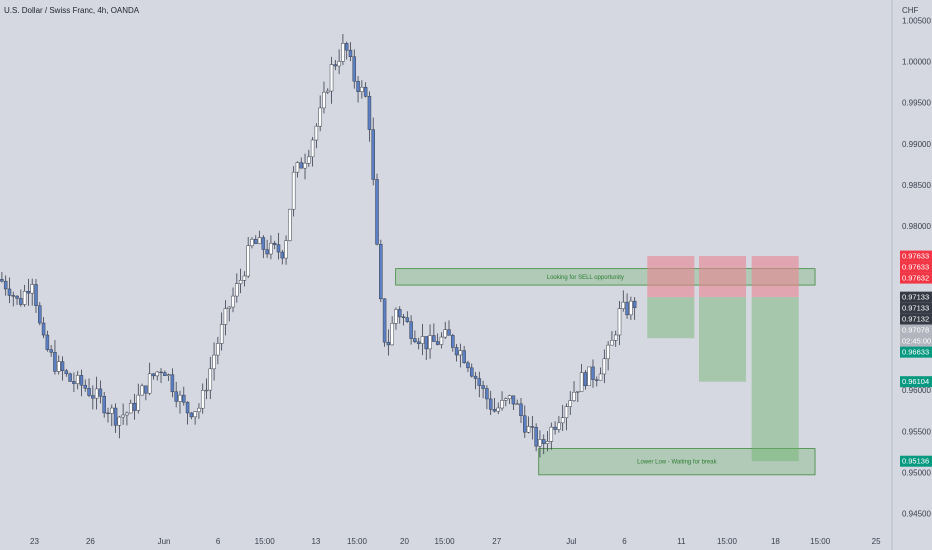 This screenshot has width=932, height=550. I want to click on price-badge-value-1: 0.97633, so click(915, 267).